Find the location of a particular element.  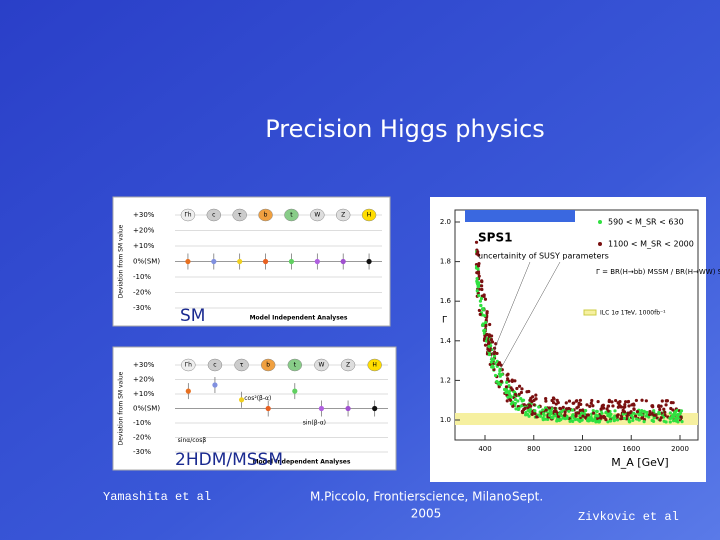

y-tick-label: 0%(SM) is located at coordinates (146, 409).